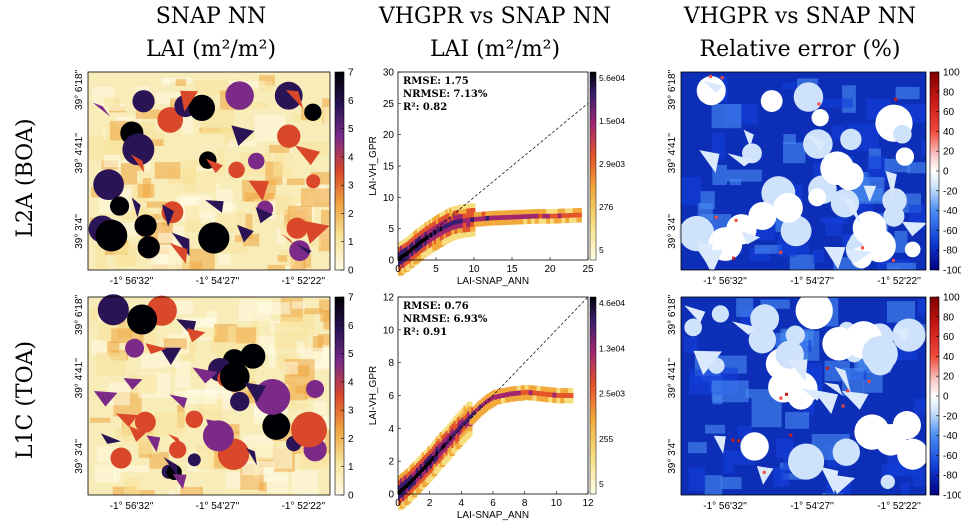  Describe the element at coordinates (493, 182) in the screenshot. I see `density-plot-l2a-one-to-one-line` at that location.